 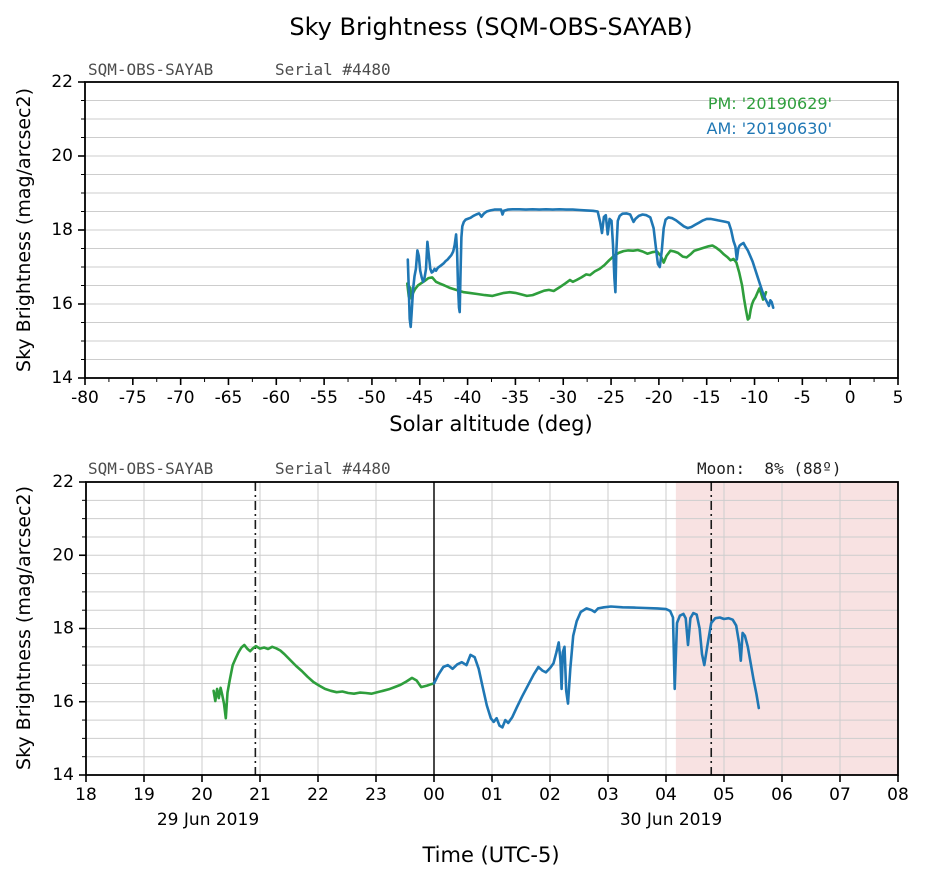 I want to click on x-tick-label: -70, so click(x=181, y=398).